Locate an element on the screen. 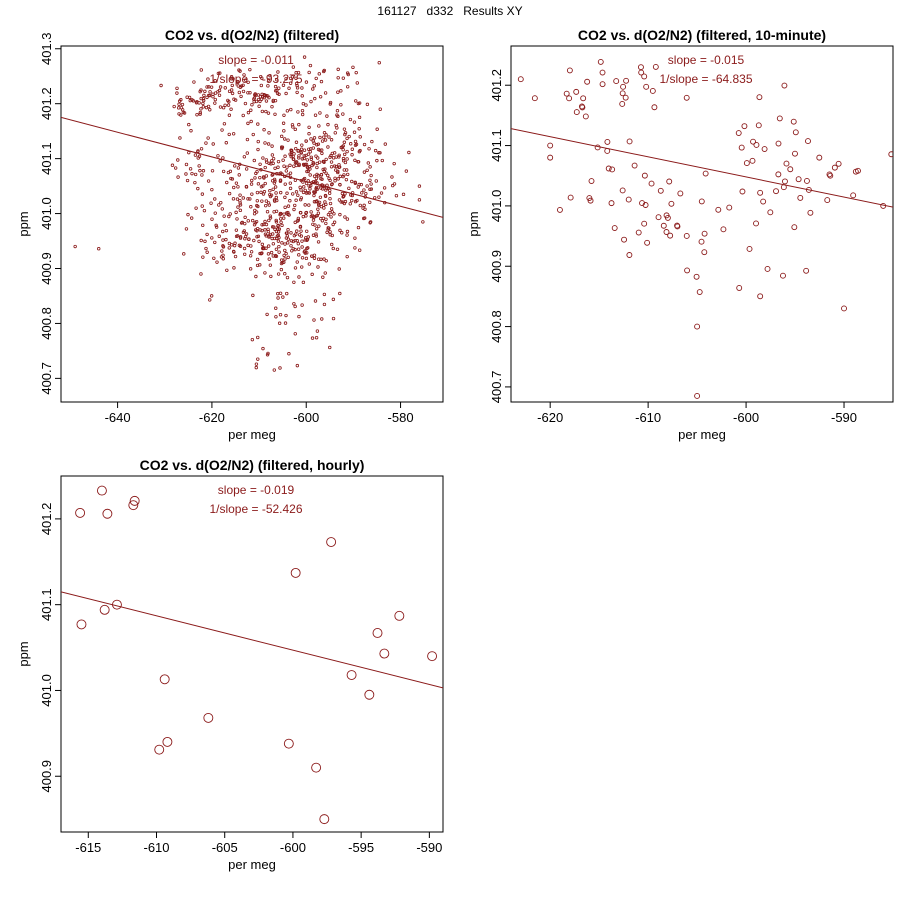 The height and width of the screenshot is (900, 900). x-tick-label: -610 is located at coordinates (648, 417).